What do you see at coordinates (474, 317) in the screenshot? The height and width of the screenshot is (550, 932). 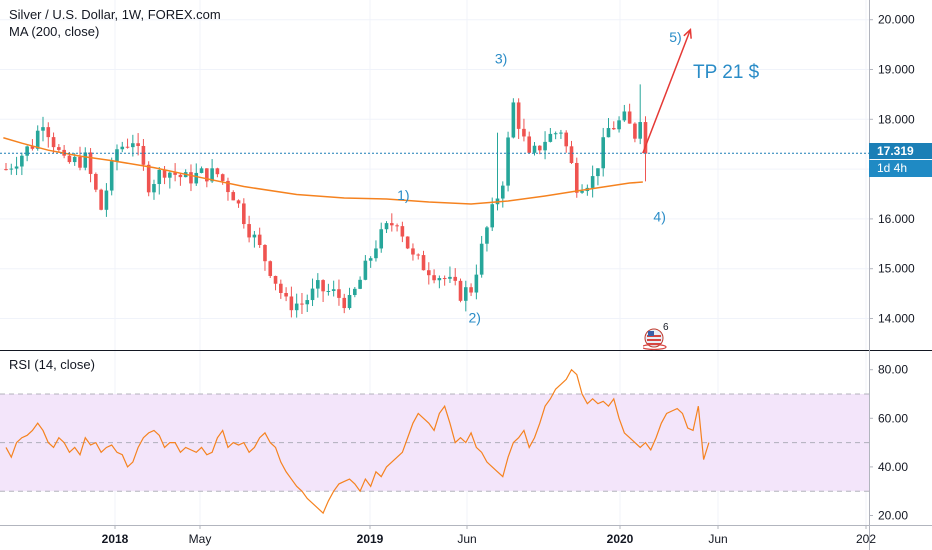 I see `wave-label-2: 2)` at bounding box center [474, 317].